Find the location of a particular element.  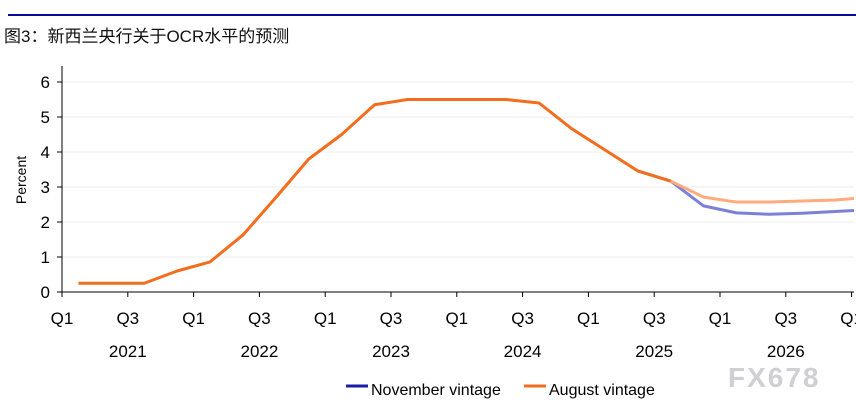

y-tick-label: 3 is located at coordinates (45, 187).